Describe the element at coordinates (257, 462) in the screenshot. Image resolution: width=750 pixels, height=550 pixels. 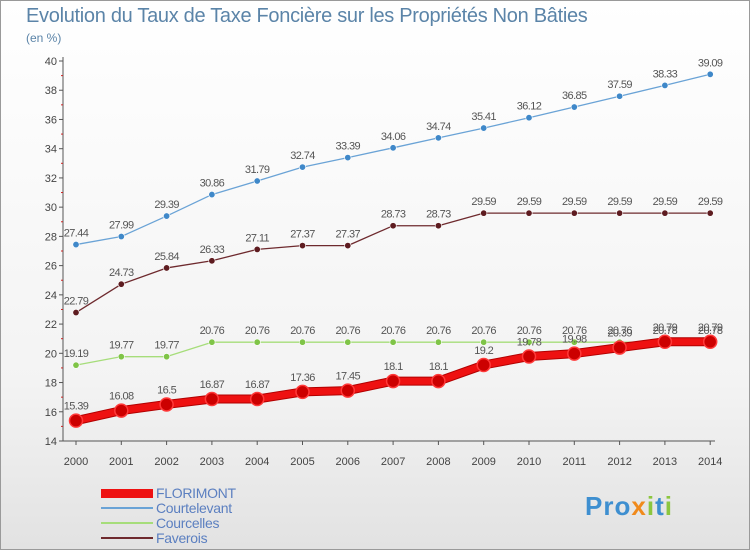
I see `x-tick-label: 2004` at that location.